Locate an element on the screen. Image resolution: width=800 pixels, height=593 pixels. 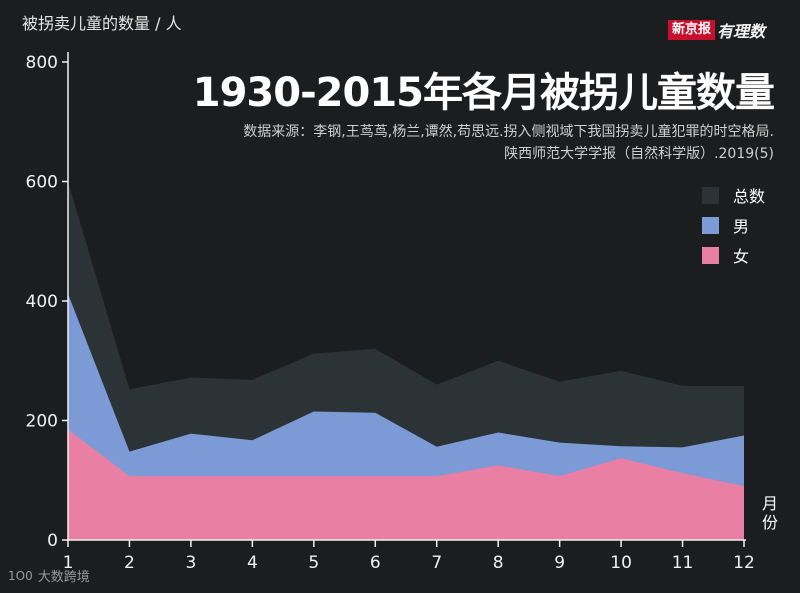
y-tick-label-200: 200 is located at coordinates (42, 422).